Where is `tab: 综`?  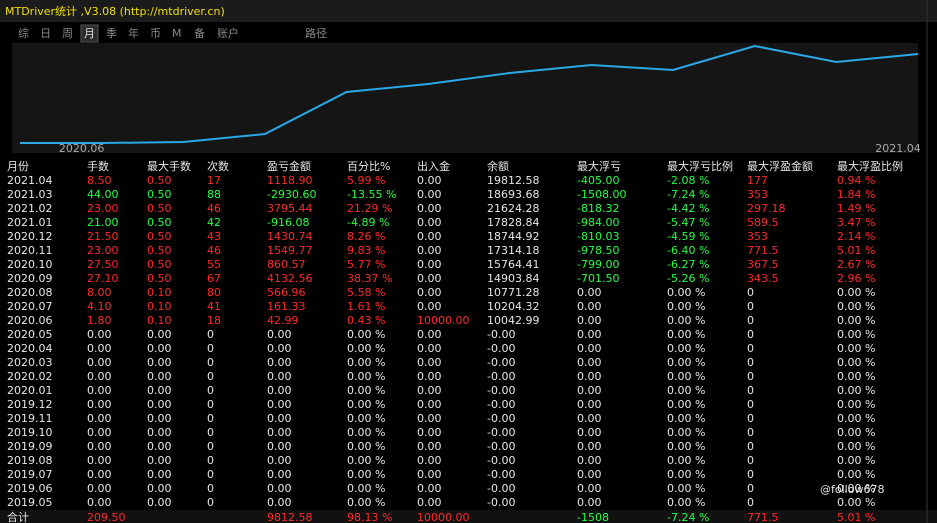 tab: 综 is located at coordinates (23, 33).